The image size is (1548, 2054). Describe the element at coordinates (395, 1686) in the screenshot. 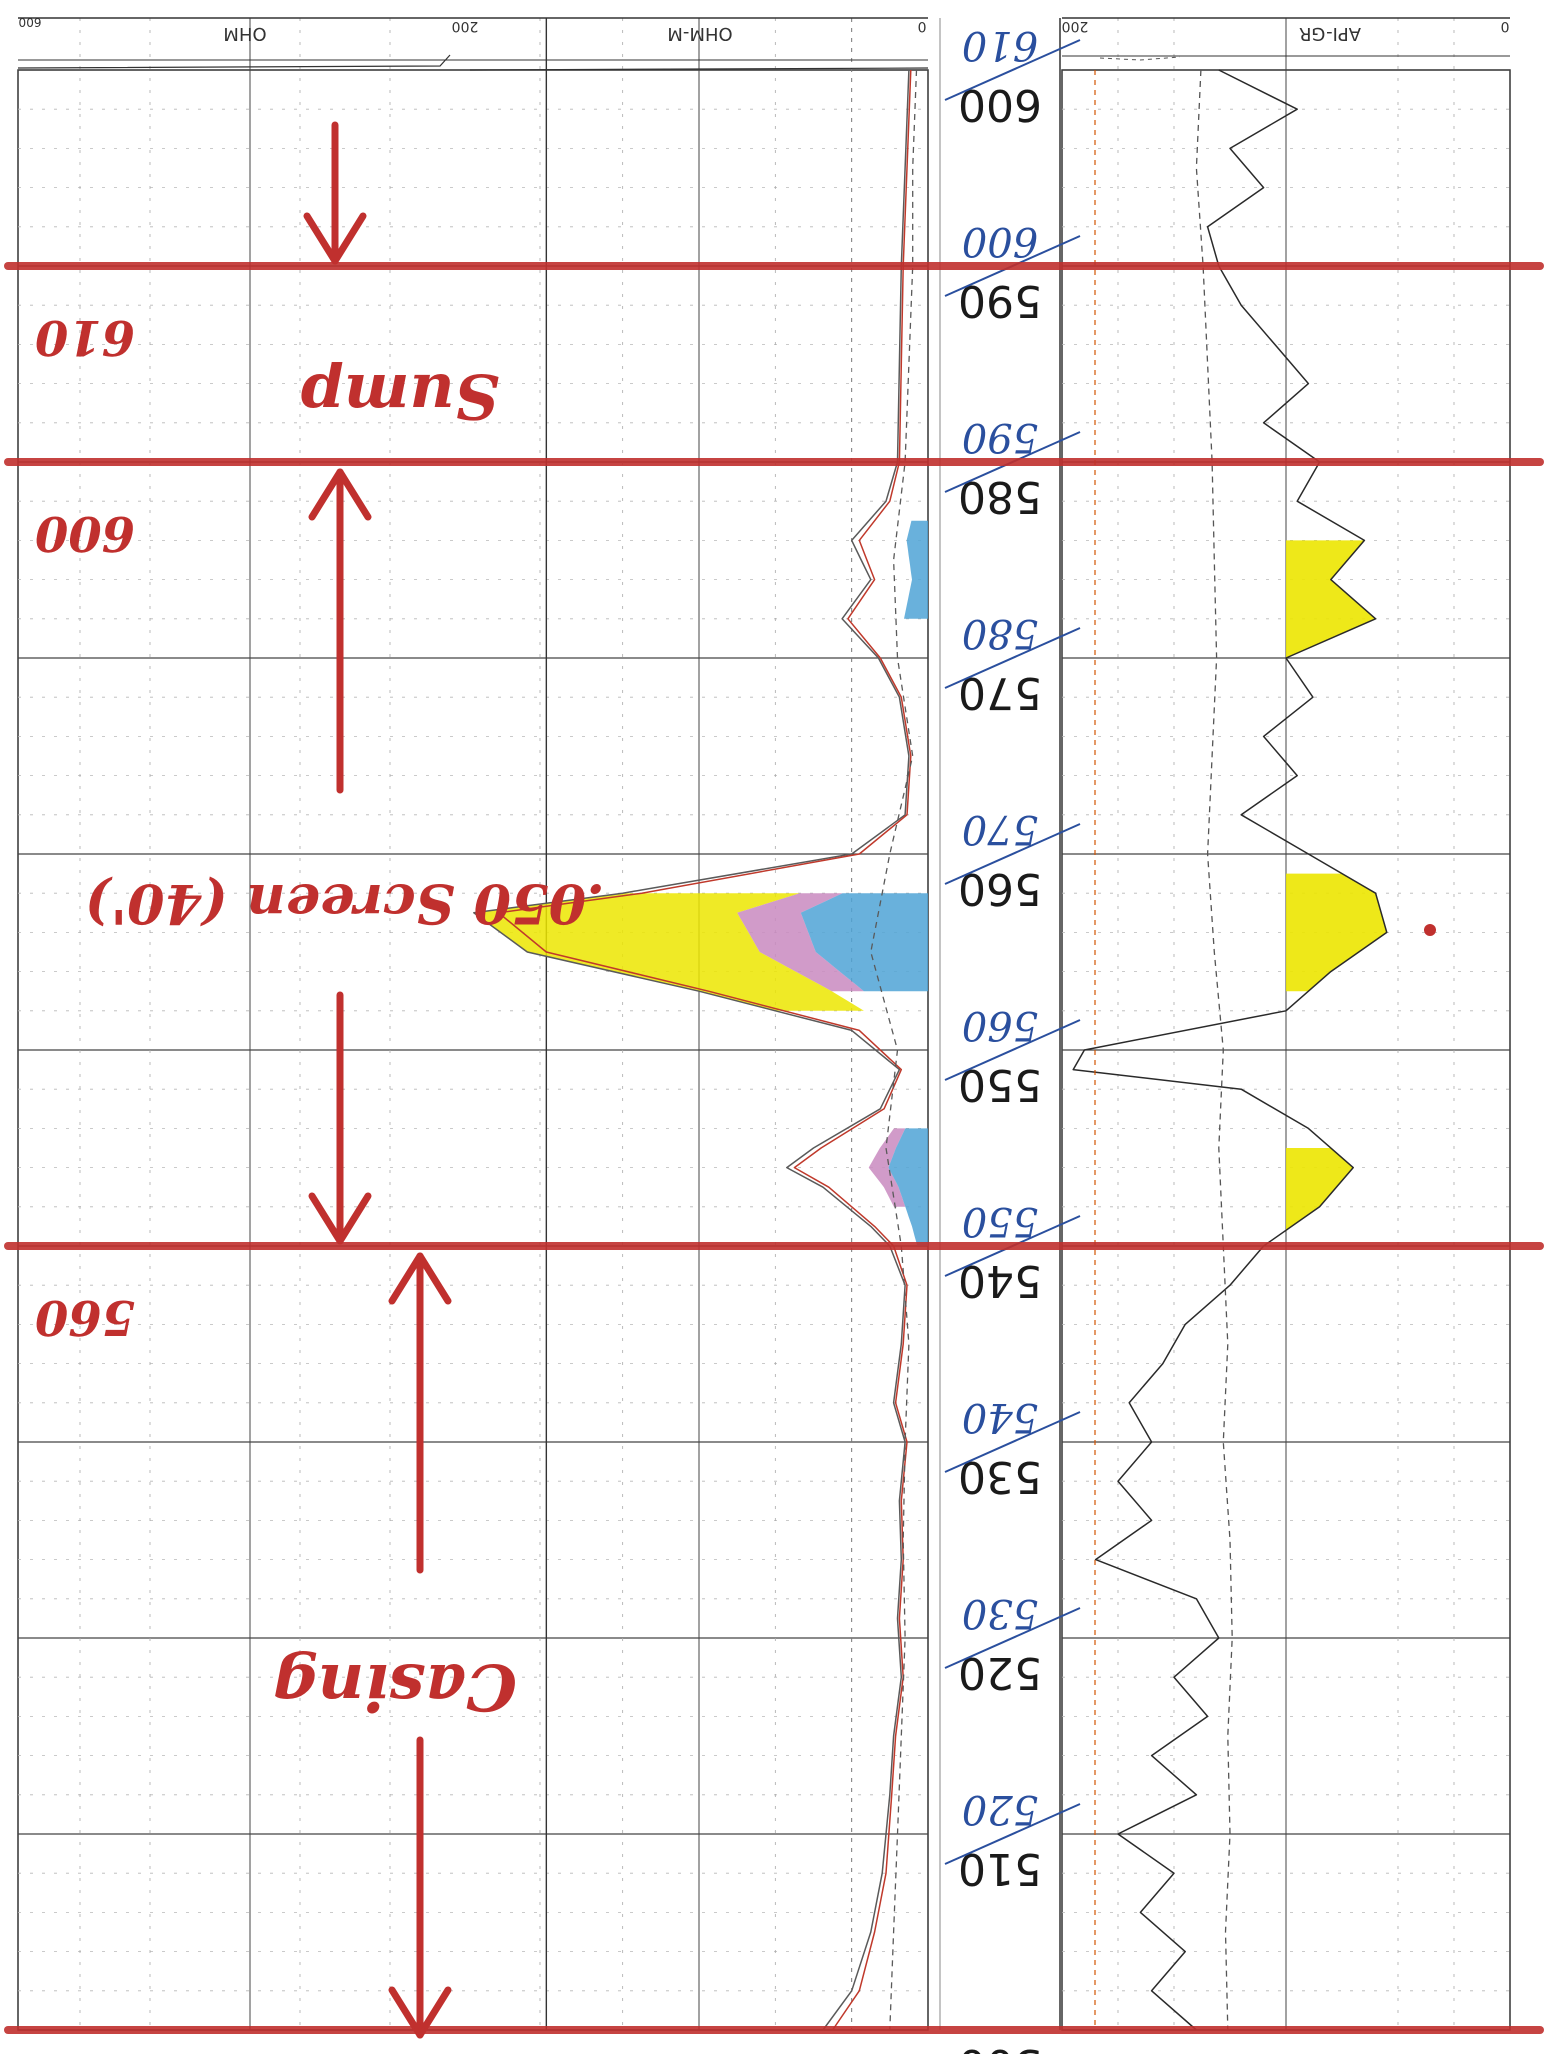

I see `casing-annotation: Casing` at that location.